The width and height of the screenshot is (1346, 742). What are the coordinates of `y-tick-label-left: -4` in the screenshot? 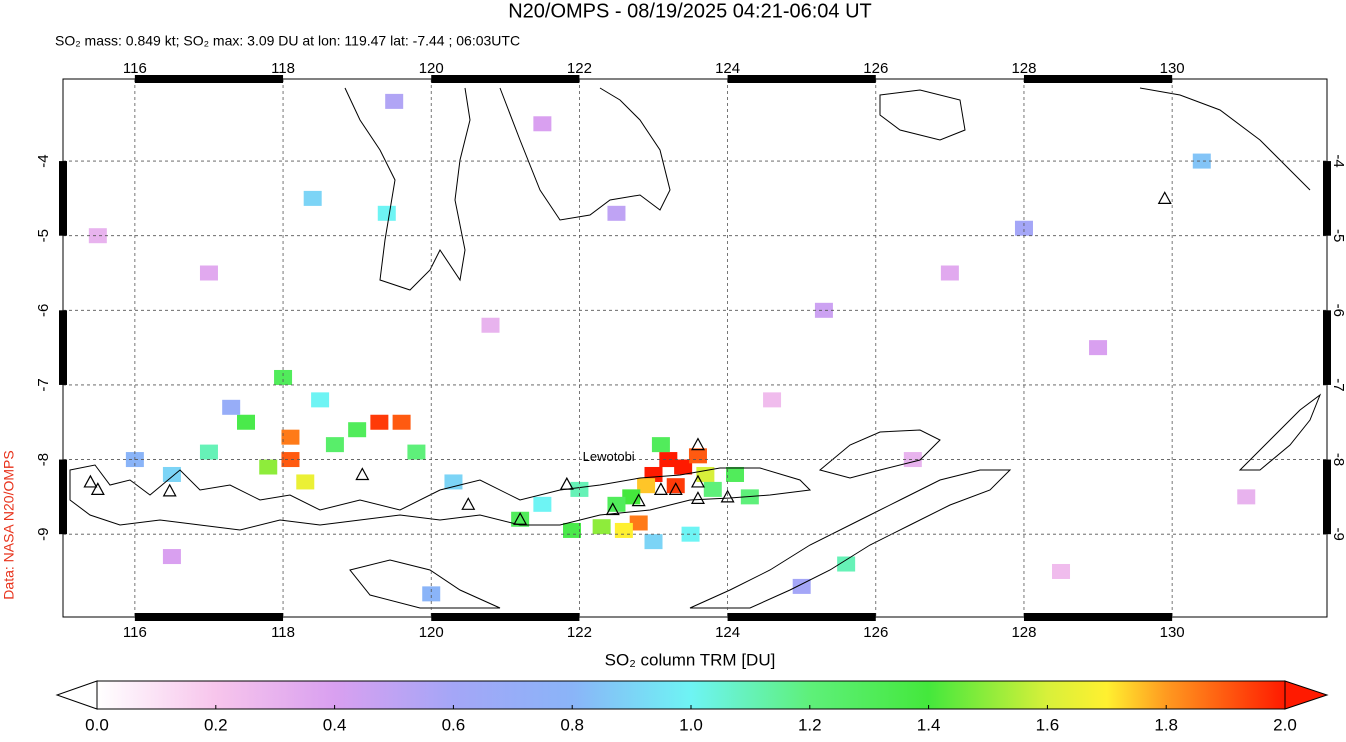 It's located at (43, 160).